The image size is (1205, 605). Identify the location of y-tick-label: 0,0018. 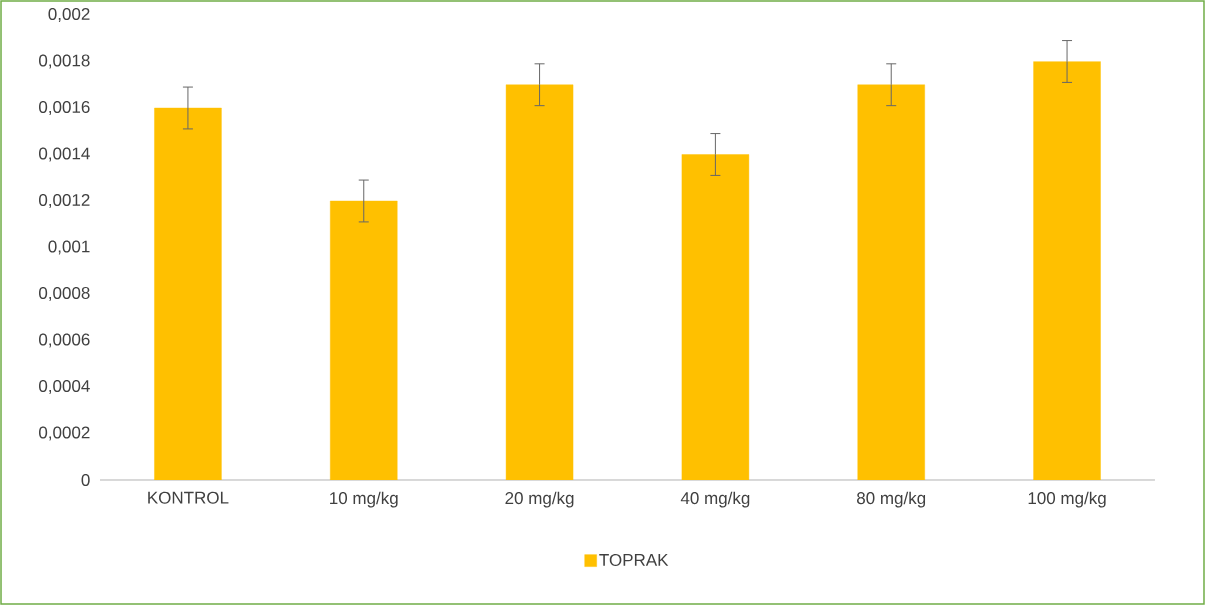
(64, 61).